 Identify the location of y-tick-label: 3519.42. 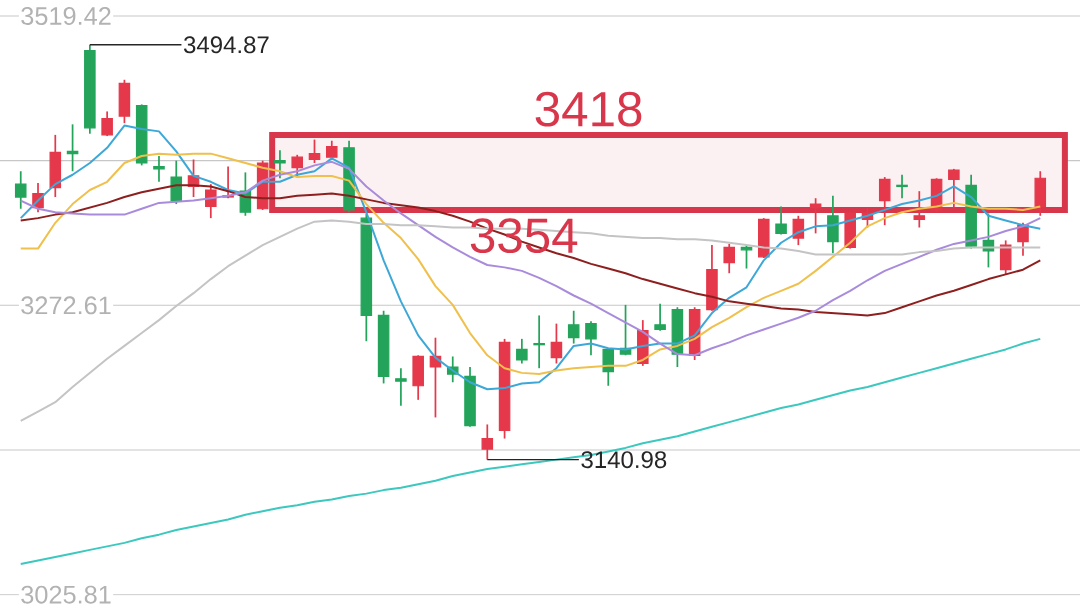
(66, 16).